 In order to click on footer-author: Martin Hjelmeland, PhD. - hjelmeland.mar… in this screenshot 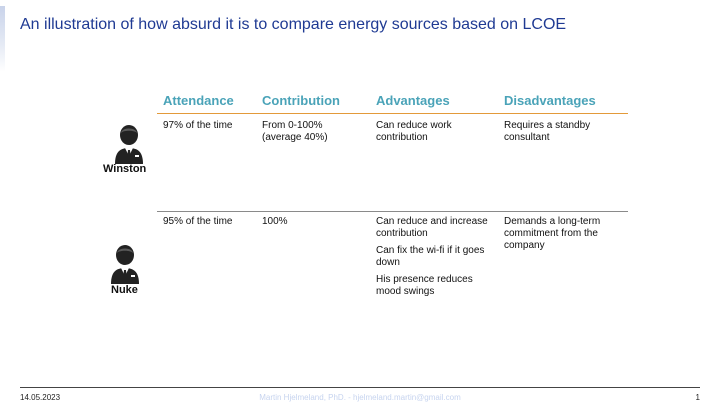, I will do `click(360, 397)`.